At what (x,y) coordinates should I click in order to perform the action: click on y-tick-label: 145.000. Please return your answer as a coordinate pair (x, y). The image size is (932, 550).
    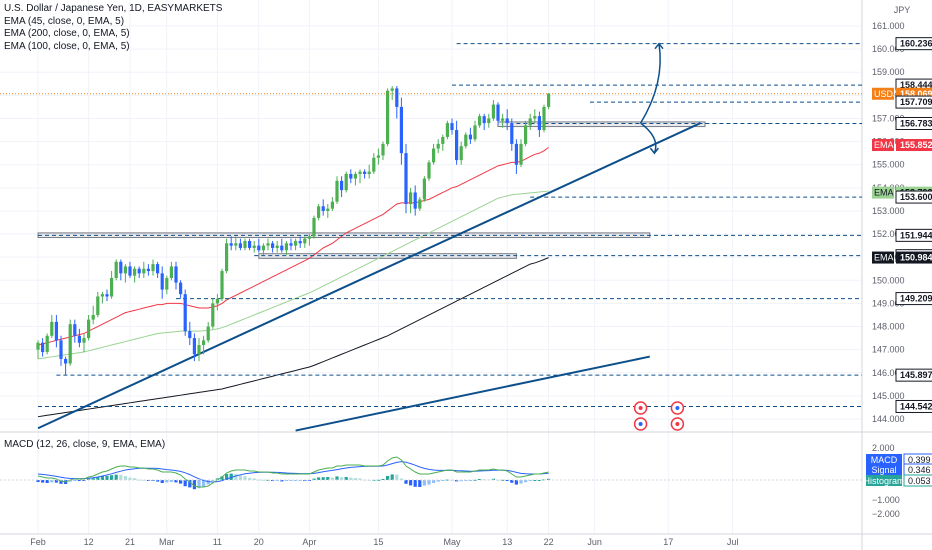
    Looking at the image, I should click on (888, 396).